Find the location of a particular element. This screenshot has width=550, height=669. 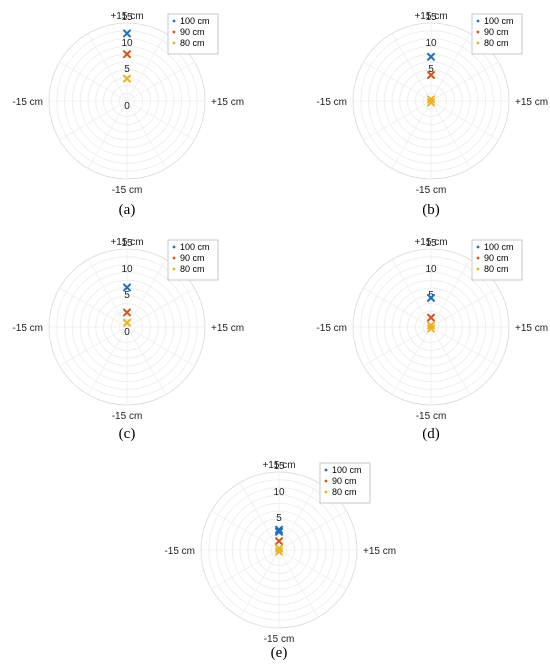

panel-caption: (a) is located at coordinates (127, 210).